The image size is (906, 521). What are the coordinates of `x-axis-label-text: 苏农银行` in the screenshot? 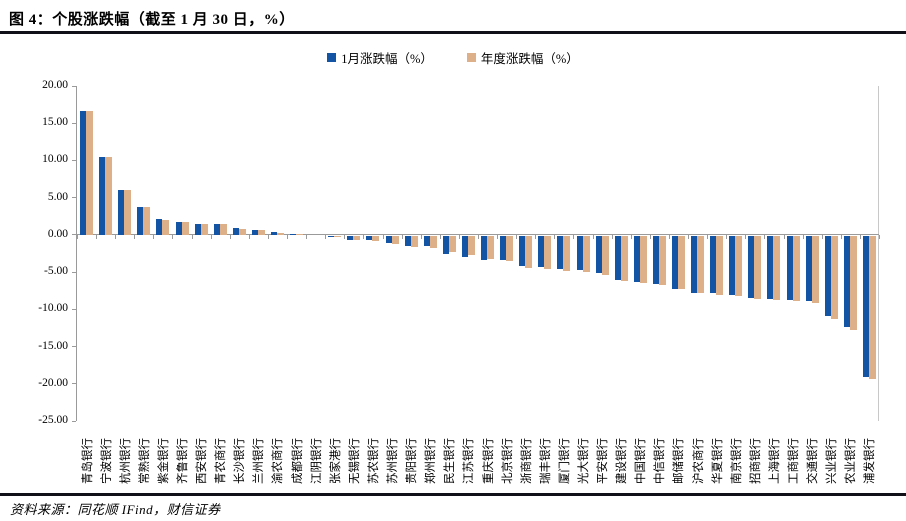 It's located at (373, 461).